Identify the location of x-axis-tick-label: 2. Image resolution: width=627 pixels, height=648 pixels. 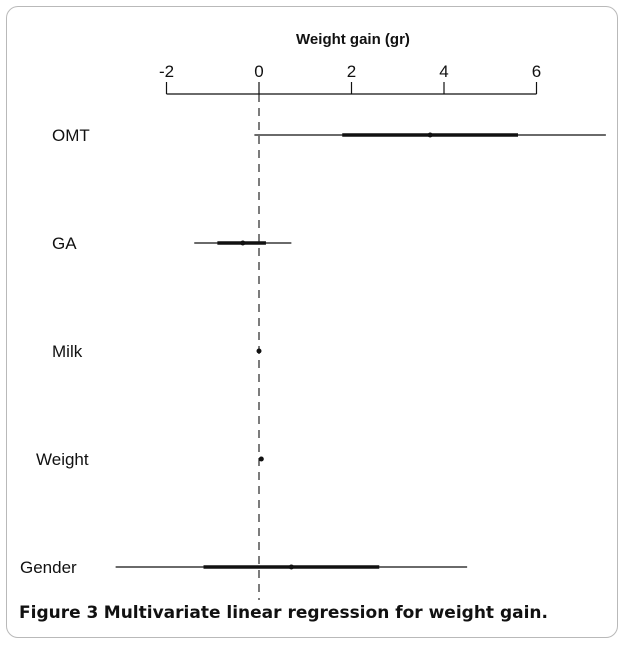
(351, 71).